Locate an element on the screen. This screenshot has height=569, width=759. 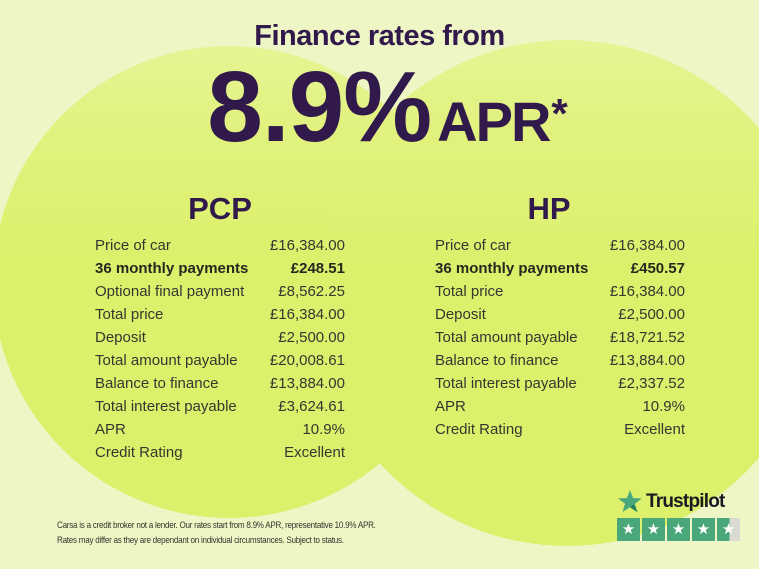
pcp-heading: PCP is located at coordinates (220, 208).